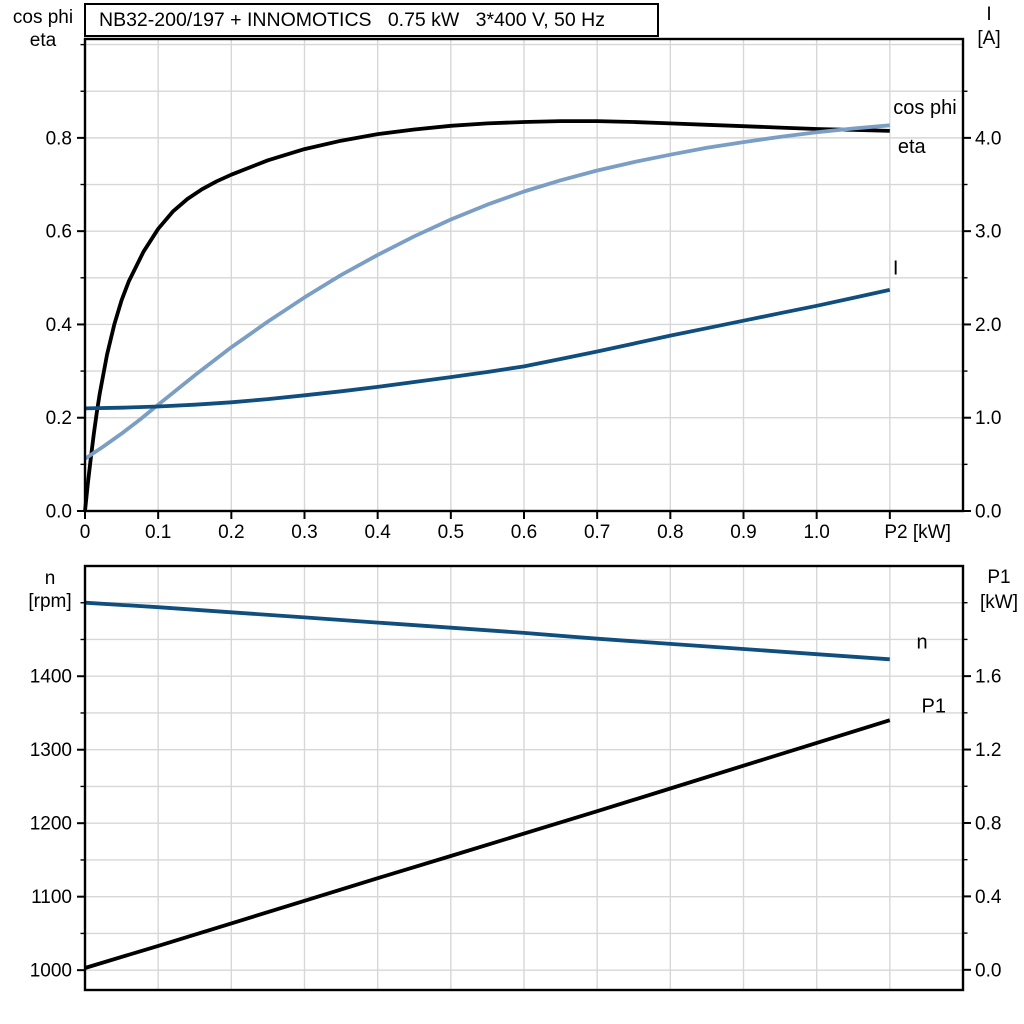 The image size is (1024, 1024). I want to click on left-tick-label: 1200, so click(51, 824).